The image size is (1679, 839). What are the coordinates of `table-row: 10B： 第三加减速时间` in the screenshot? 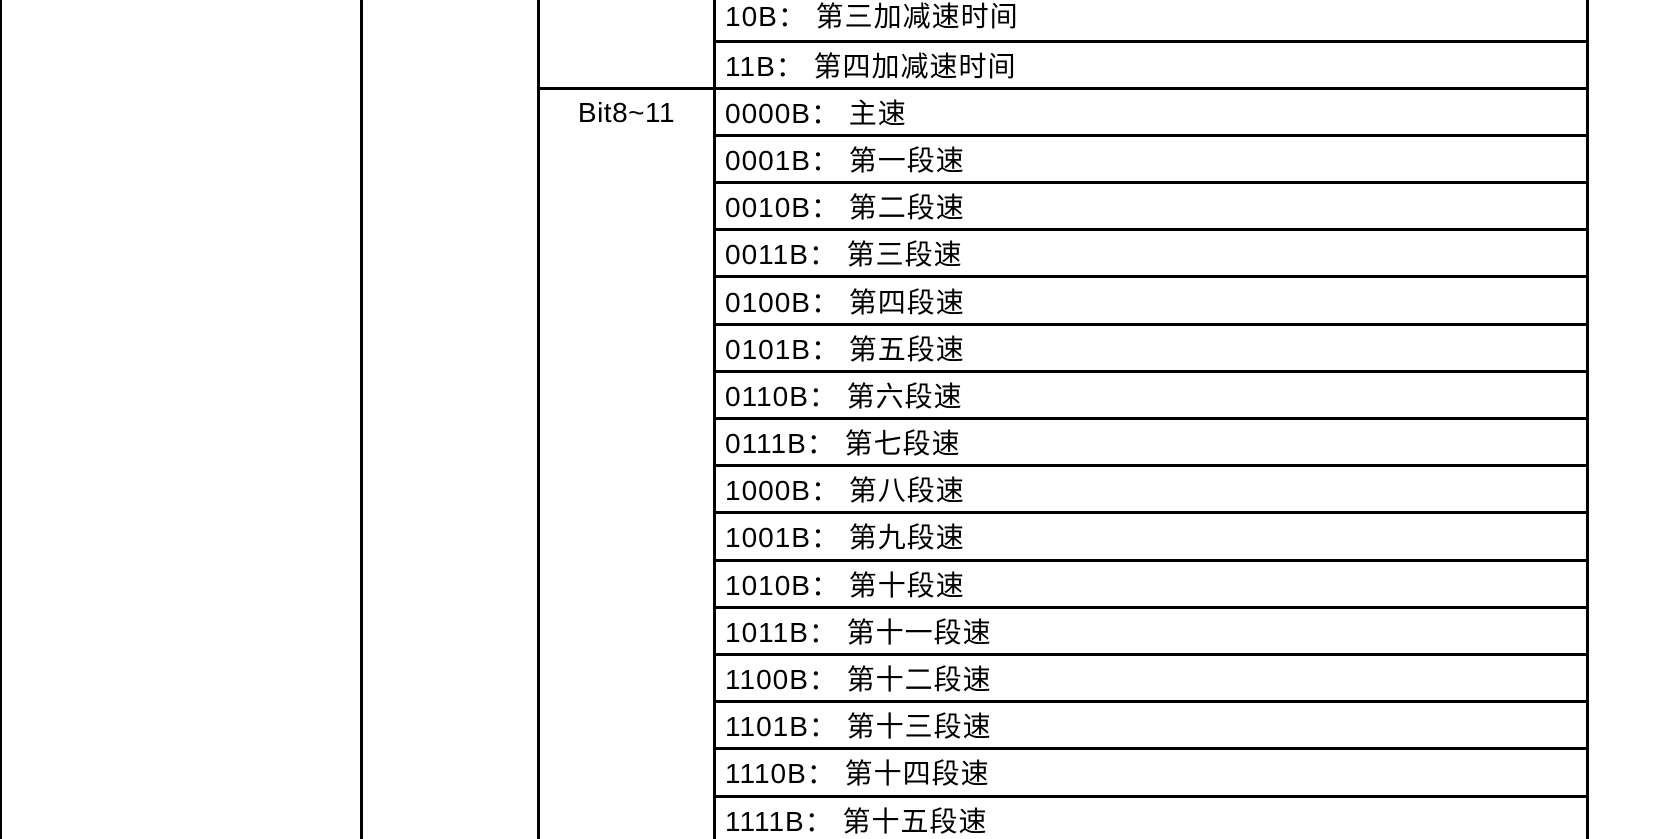 It's located at (1151, 21).